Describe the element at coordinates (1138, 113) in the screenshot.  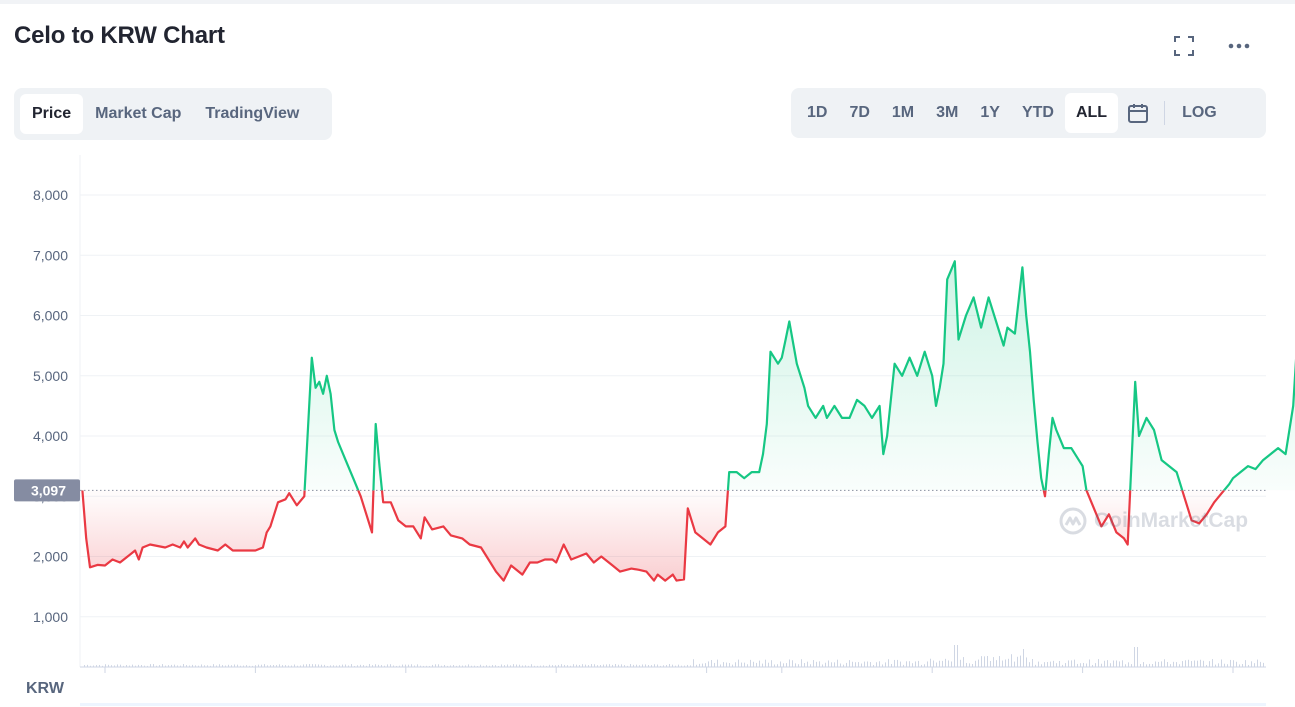
I see `date-picker-button` at that location.